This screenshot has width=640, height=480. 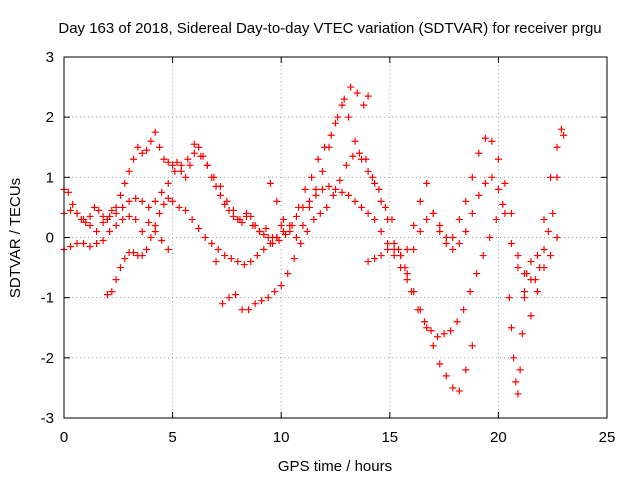 What do you see at coordinates (50, 57) in the screenshot?
I see `y-tick-label: 3` at bounding box center [50, 57].